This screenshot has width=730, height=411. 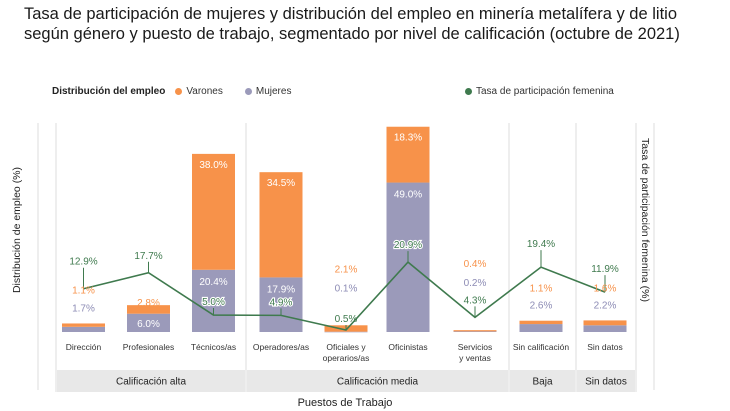 I want to click on varones-data-label: 34.5%, so click(x=281, y=183).